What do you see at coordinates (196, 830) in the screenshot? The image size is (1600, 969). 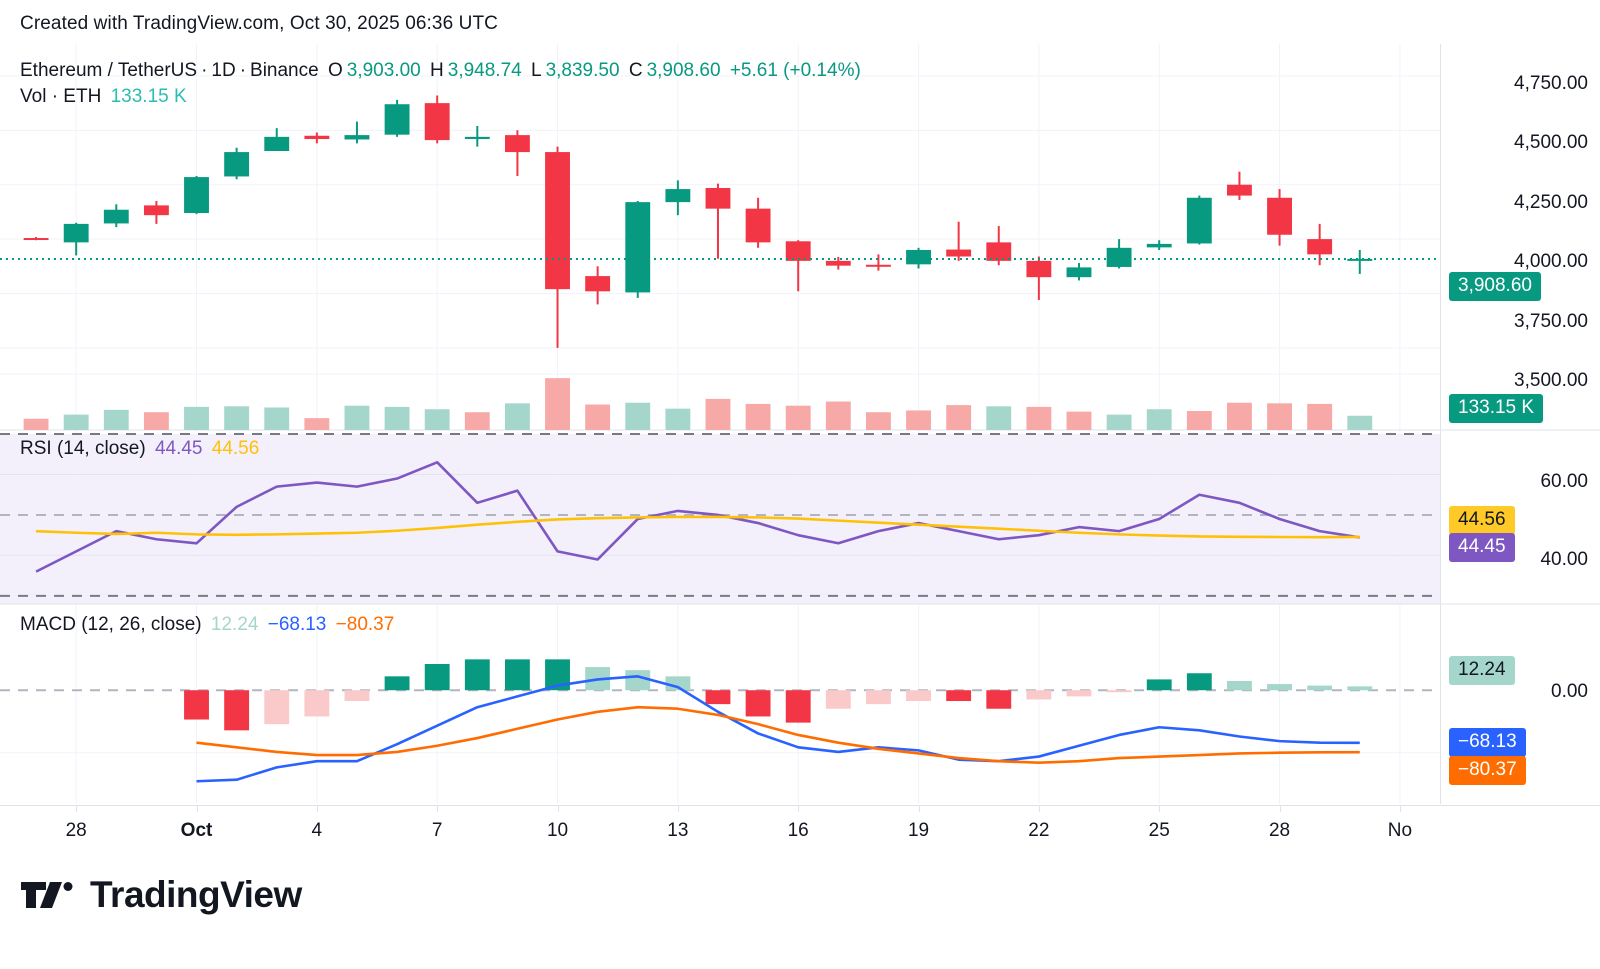 I see `time-label-oct: Oct` at bounding box center [196, 830].